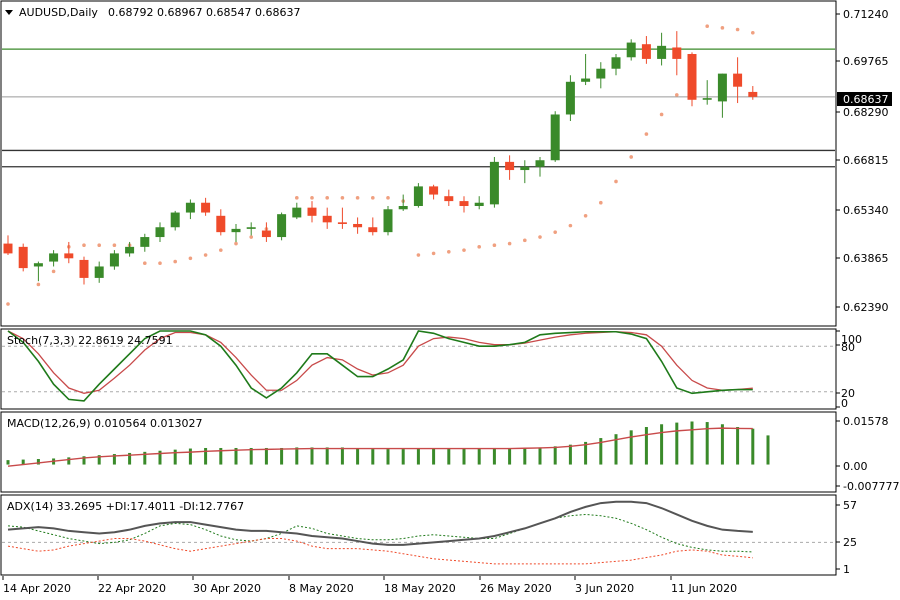  What do you see at coordinates (866, 61) in the screenshot?
I see `price-axis-label: 0.69765` at bounding box center [866, 61].